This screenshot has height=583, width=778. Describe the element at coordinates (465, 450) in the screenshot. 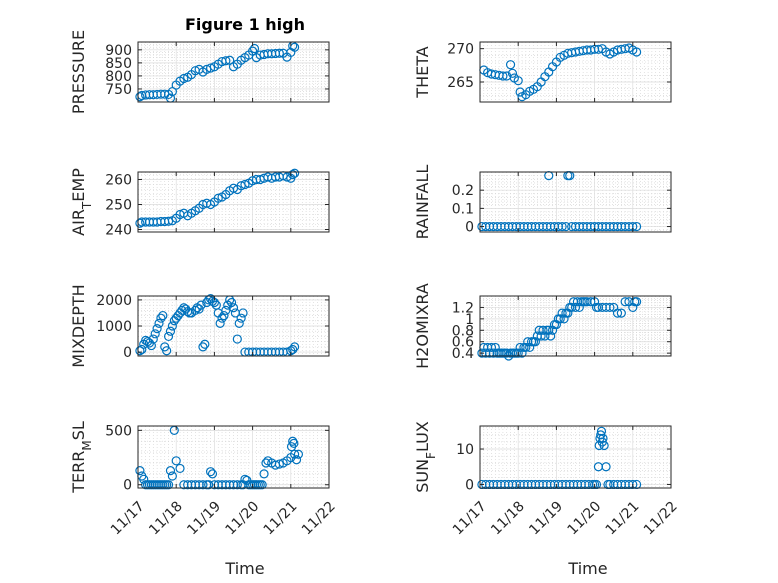

I see `y-tick-label: 10` at that location.